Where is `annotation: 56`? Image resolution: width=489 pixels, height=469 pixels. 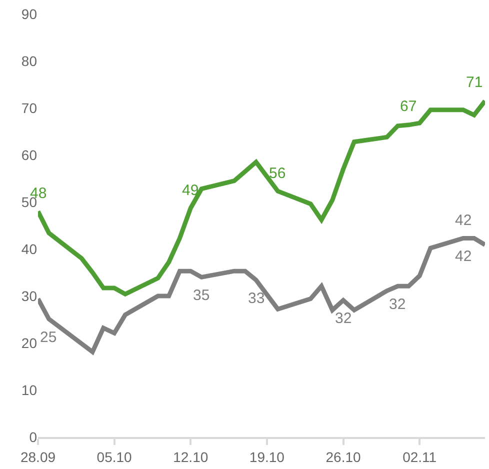 annotation: 56 is located at coordinates (277, 173).